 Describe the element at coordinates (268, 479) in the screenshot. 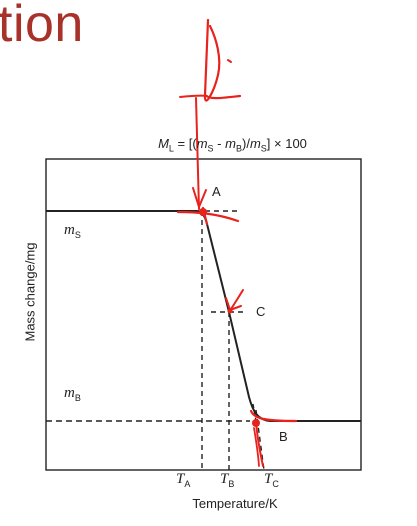

I see `tc-symbol: T` at that location.